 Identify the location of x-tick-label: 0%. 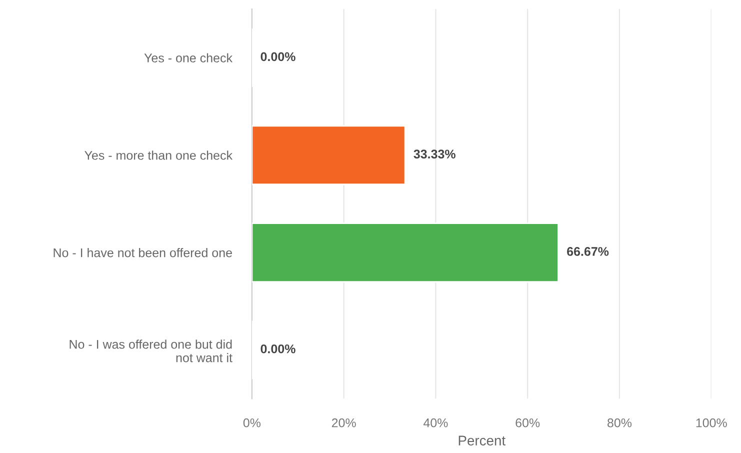
(252, 423).